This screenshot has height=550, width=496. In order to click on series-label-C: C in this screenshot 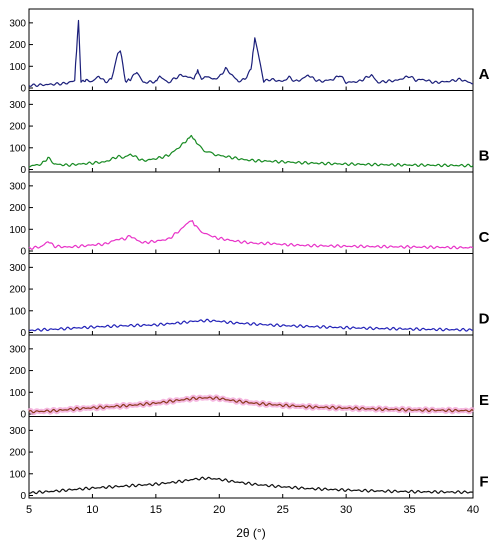, I will do `click(484, 237)`.